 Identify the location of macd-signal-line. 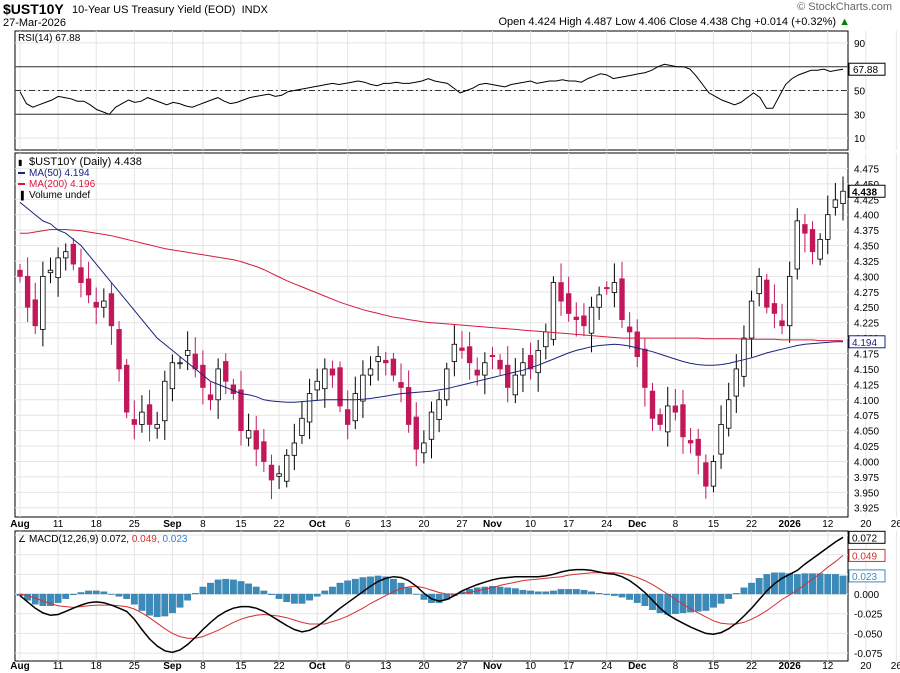
(431, 597).